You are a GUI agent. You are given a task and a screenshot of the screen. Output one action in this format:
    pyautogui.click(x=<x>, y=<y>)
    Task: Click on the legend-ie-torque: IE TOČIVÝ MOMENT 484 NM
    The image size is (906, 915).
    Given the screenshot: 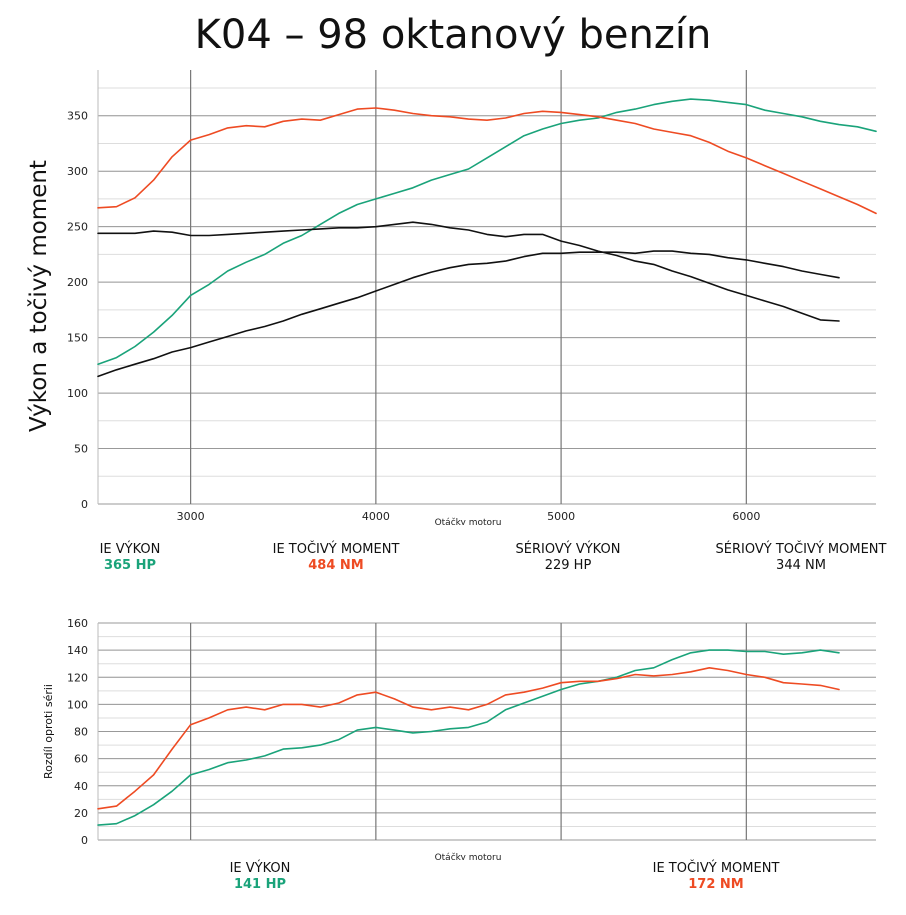 What is the action you would take?
    pyautogui.click(x=336, y=558)
    